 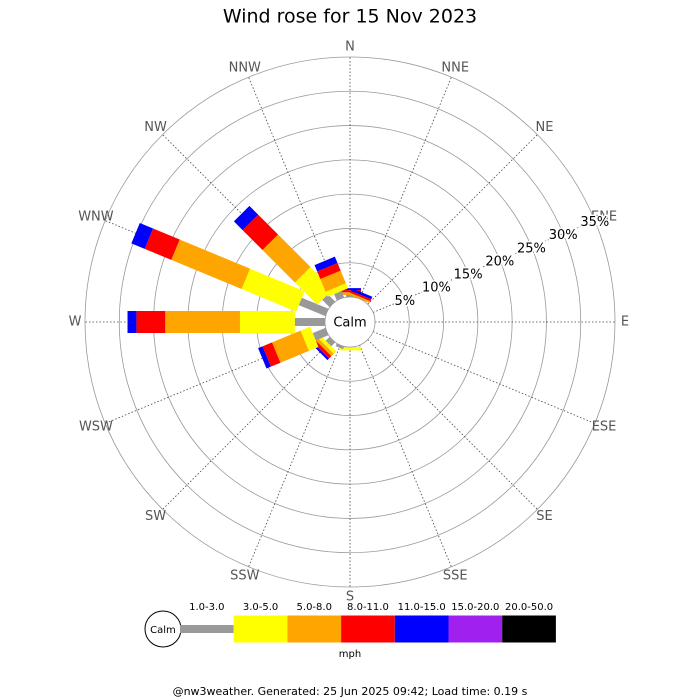 I want to click on direction-label: WSW, so click(x=96, y=427).